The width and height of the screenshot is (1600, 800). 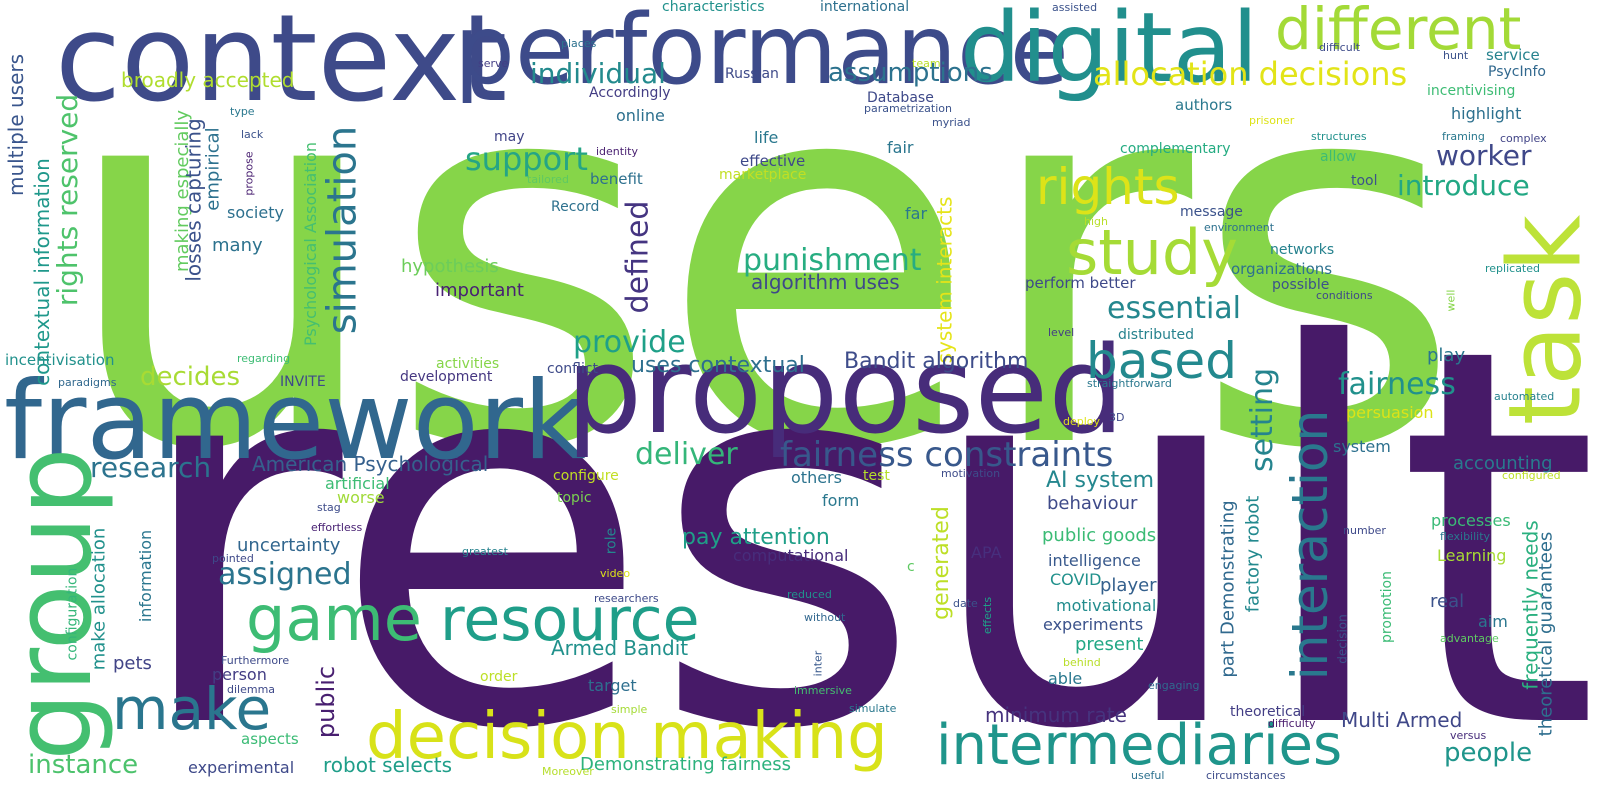 I want to click on word-level: level, so click(x=1061, y=332).